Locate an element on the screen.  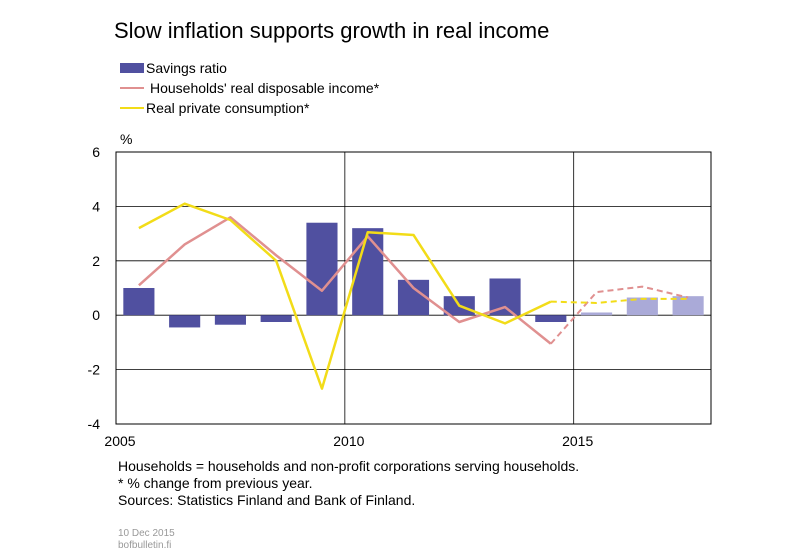
bar-savings-ratio-2015 is located at coordinates (597, 314).